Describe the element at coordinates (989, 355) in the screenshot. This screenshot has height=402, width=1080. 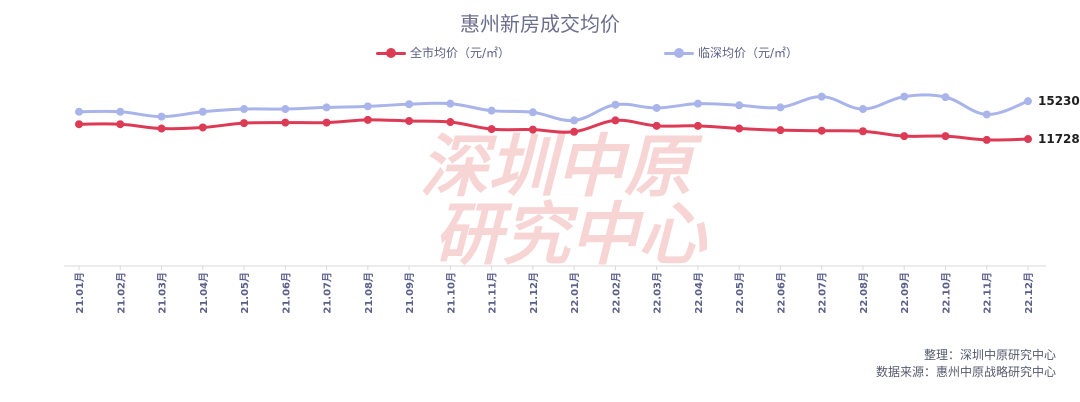
I see `source-note-compiler: 整理：深圳中原研究中心` at that location.